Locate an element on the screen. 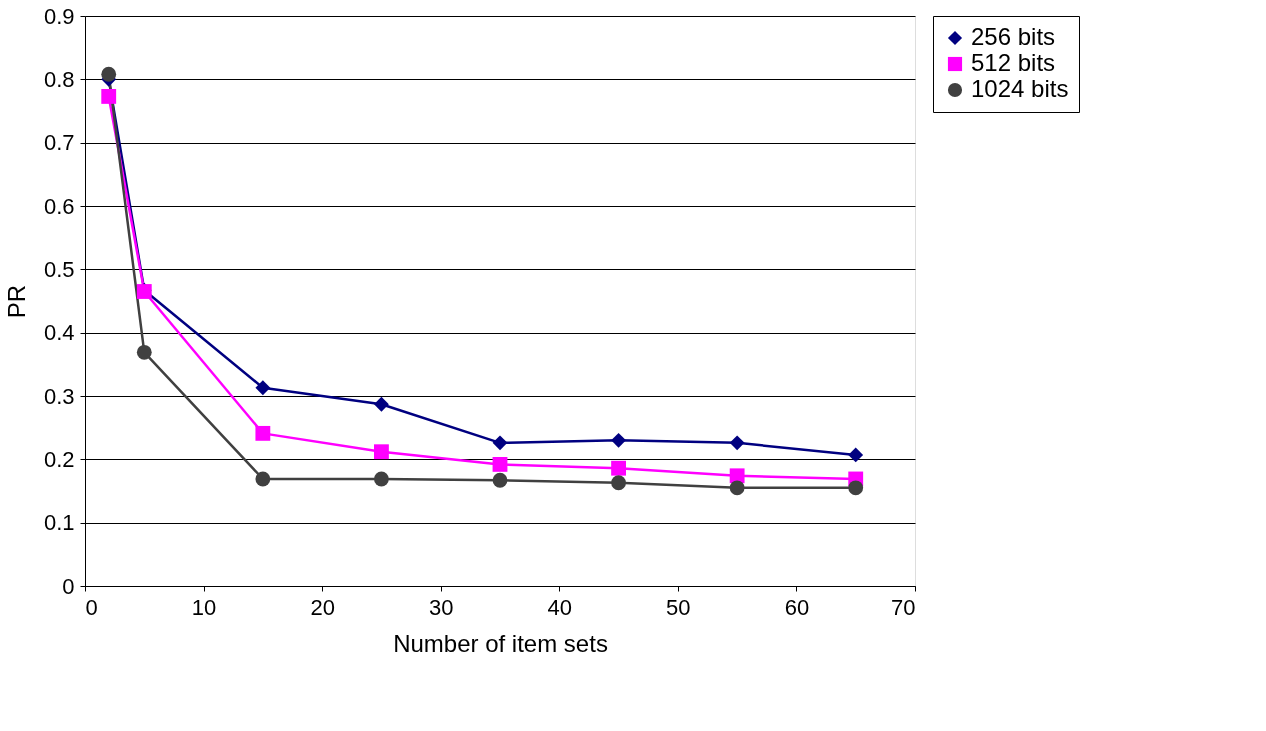 This screenshot has height=731, width=1266. x-tick-label: 20 is located at coordinates (322, 607).